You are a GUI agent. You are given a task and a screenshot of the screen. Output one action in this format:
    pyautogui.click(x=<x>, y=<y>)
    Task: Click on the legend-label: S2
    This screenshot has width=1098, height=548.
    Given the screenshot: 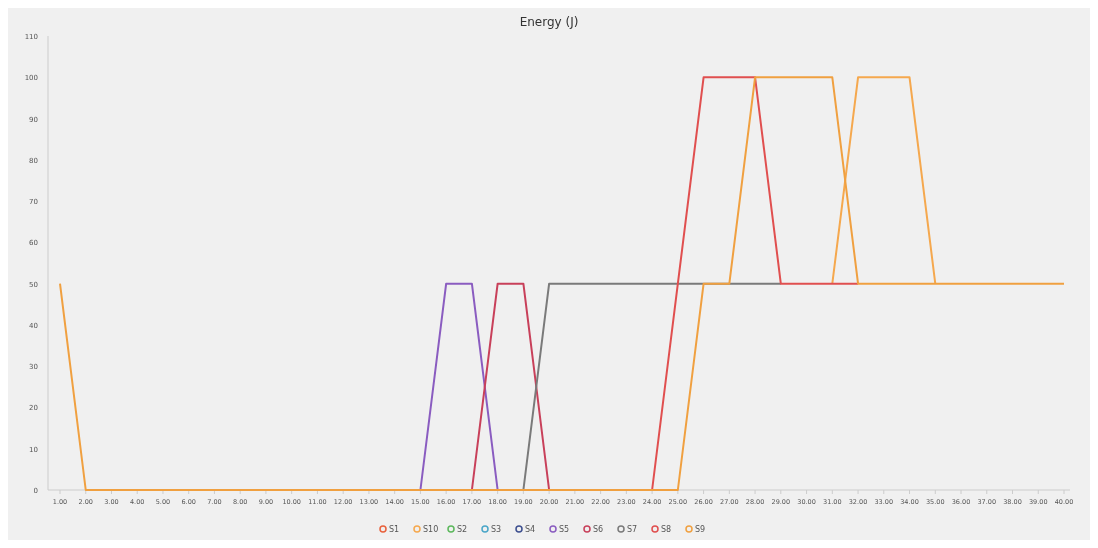 What is the action you would take?
    pyautogui.click(x=462, y=529)
    